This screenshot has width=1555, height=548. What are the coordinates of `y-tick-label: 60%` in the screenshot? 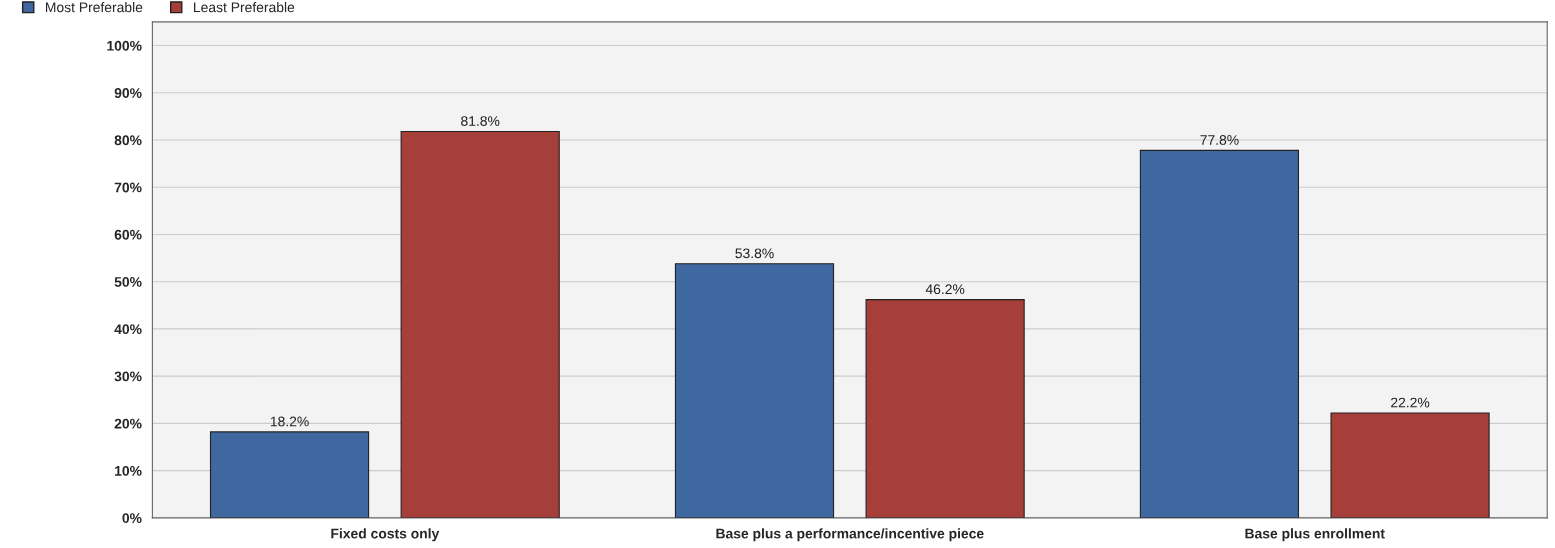 It's located at (128, 234).